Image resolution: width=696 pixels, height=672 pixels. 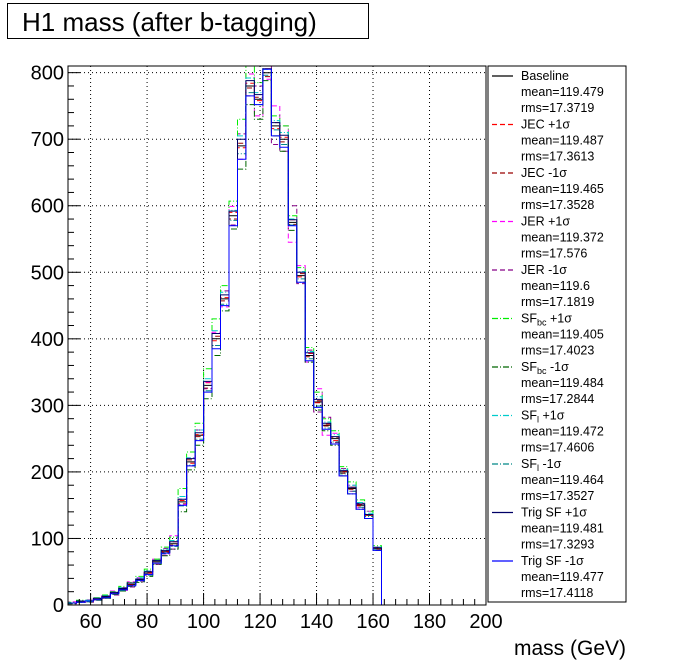 I want to click on legend-entry-mean: mean=119.487, so click(x=562, y=141).